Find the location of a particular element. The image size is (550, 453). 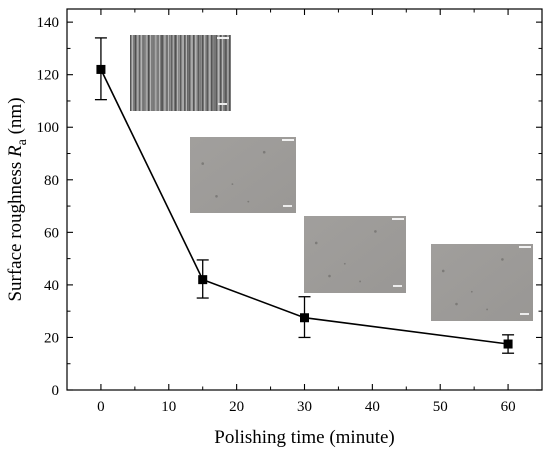

y-tick-label: 100 is located at coordinates (48, 128).